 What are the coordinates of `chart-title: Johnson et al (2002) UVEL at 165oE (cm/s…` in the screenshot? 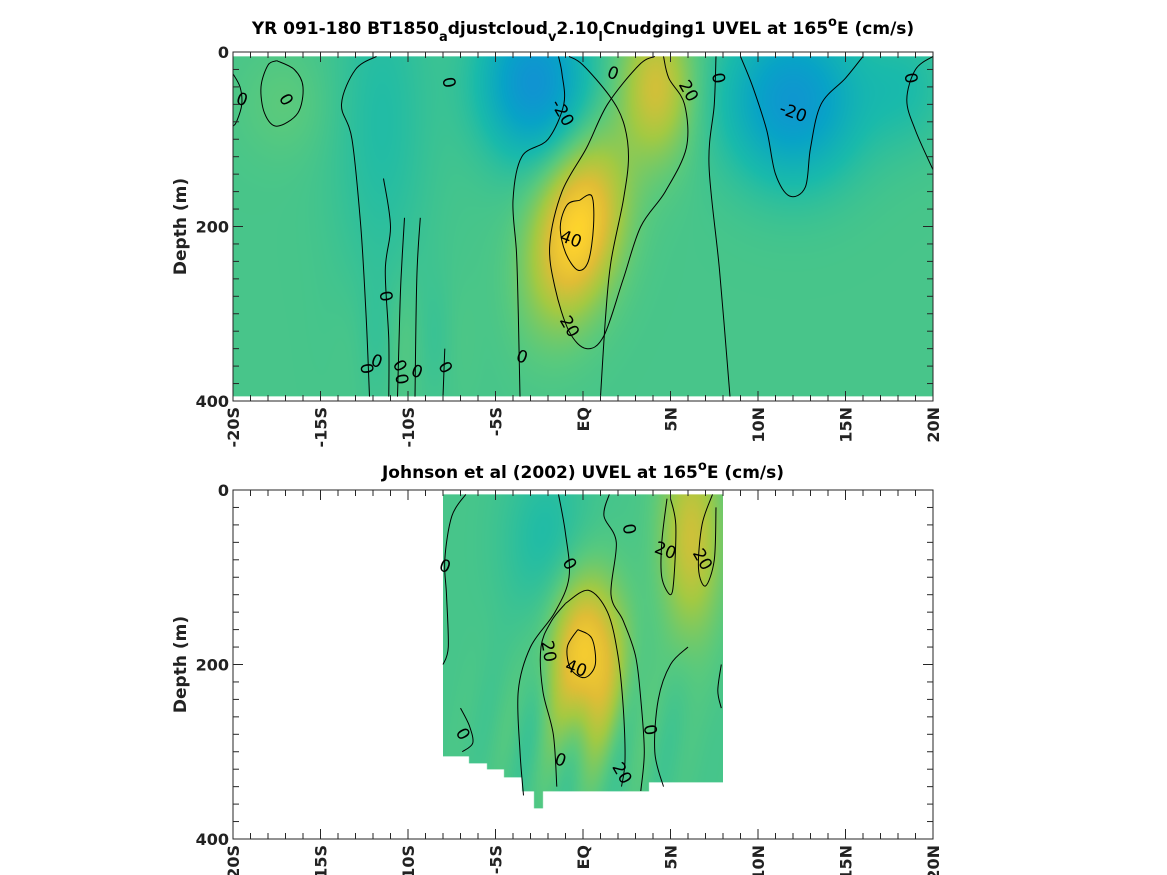 It's located at (582, 471).